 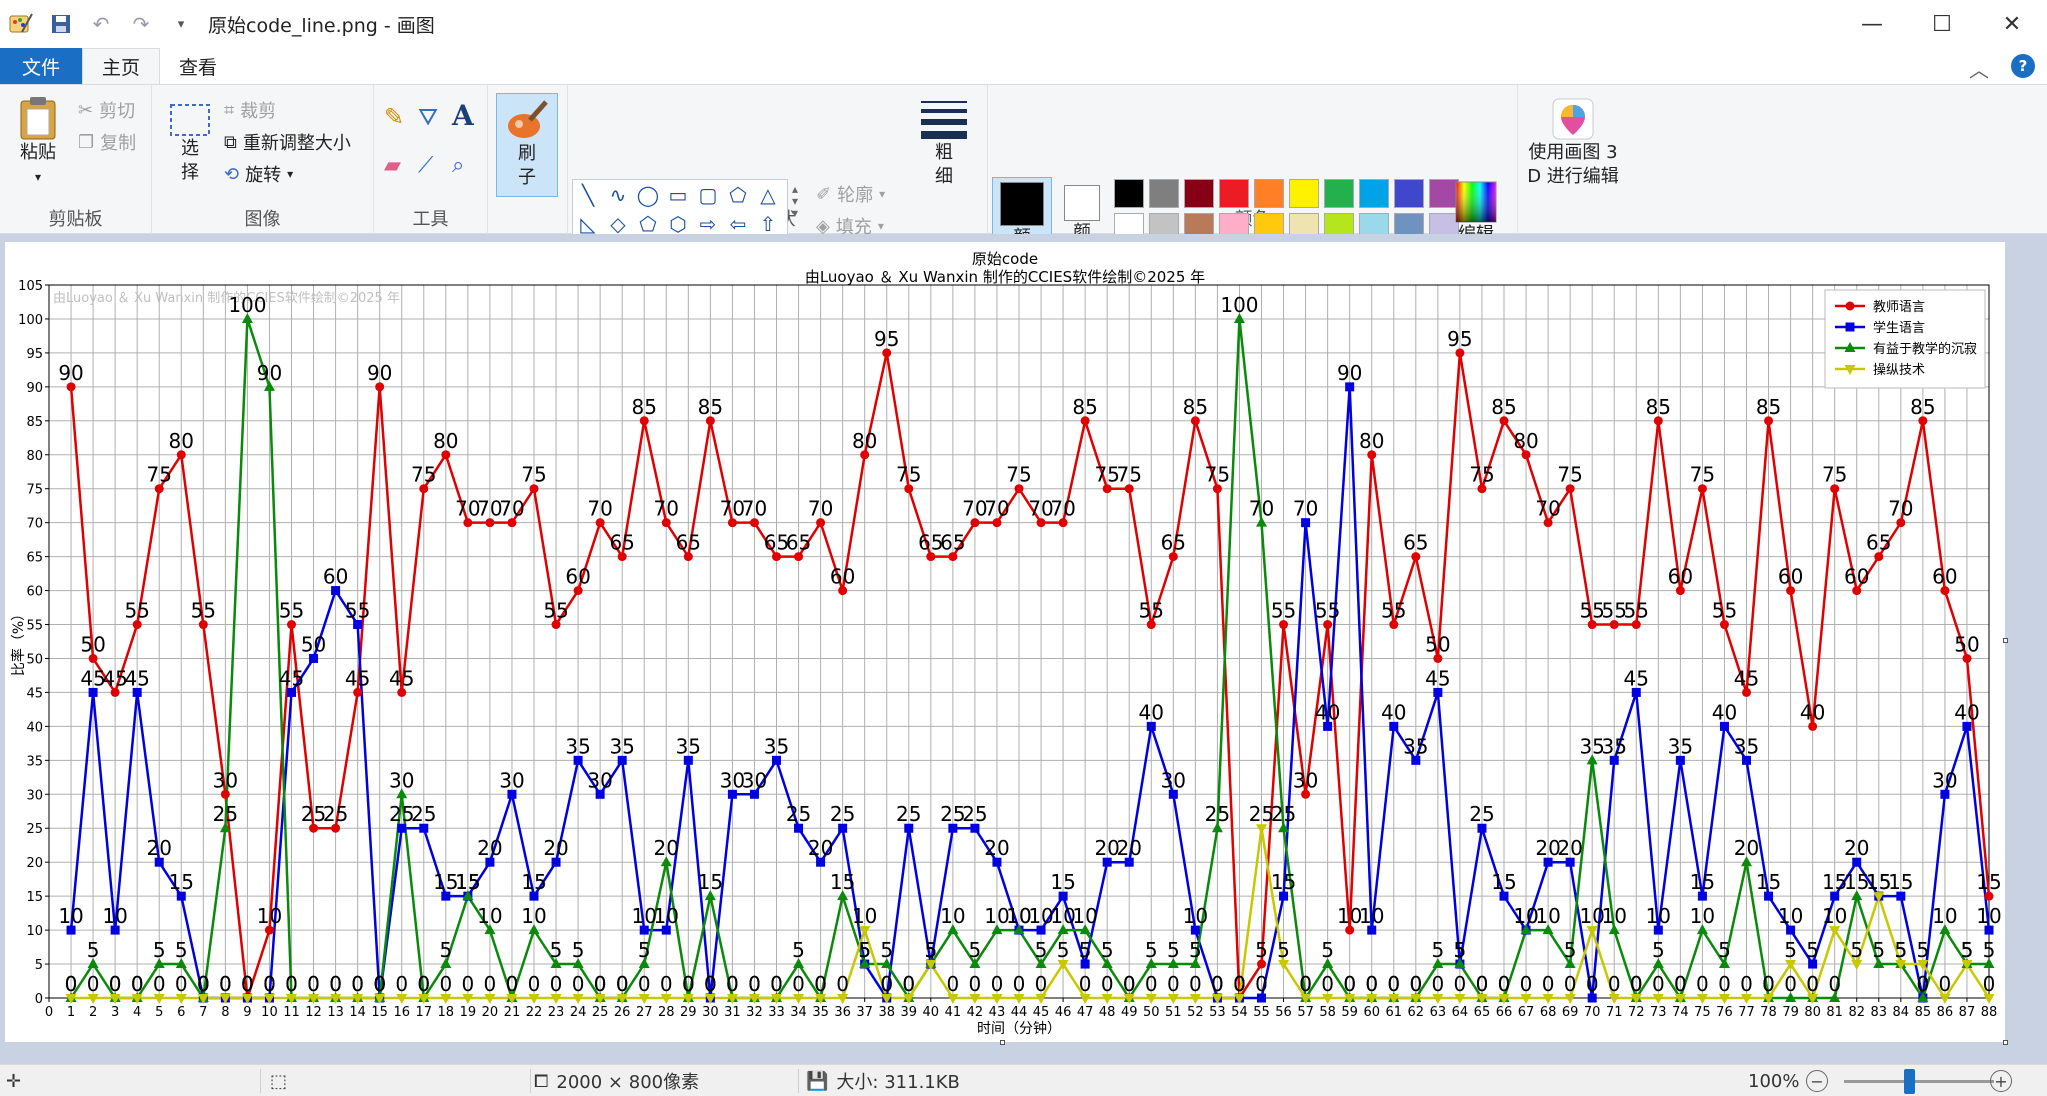 What do you see at coordinates (850, 194) in the screenshot?
I see `outline-button: ✐ 轮廓 ▾` at bounding box center [850, 194].